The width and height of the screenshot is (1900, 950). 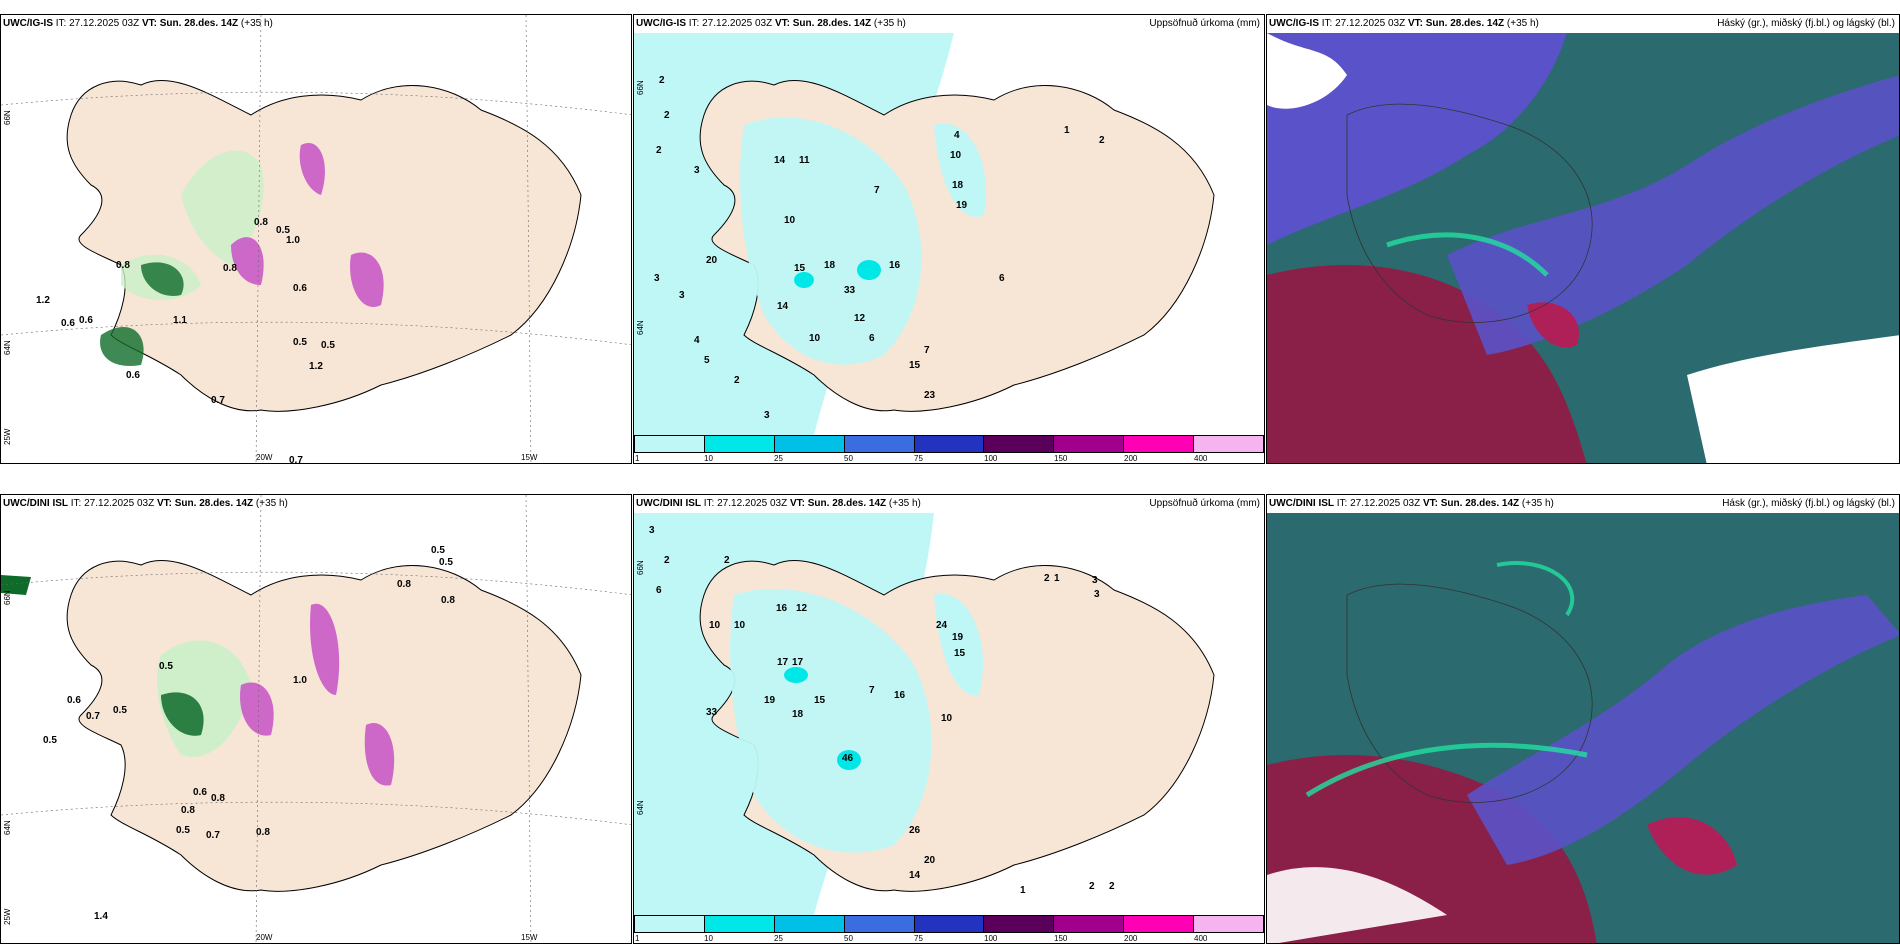 I want to click on model-name: UWC/DINI ISL, so click(x=668, y=503).